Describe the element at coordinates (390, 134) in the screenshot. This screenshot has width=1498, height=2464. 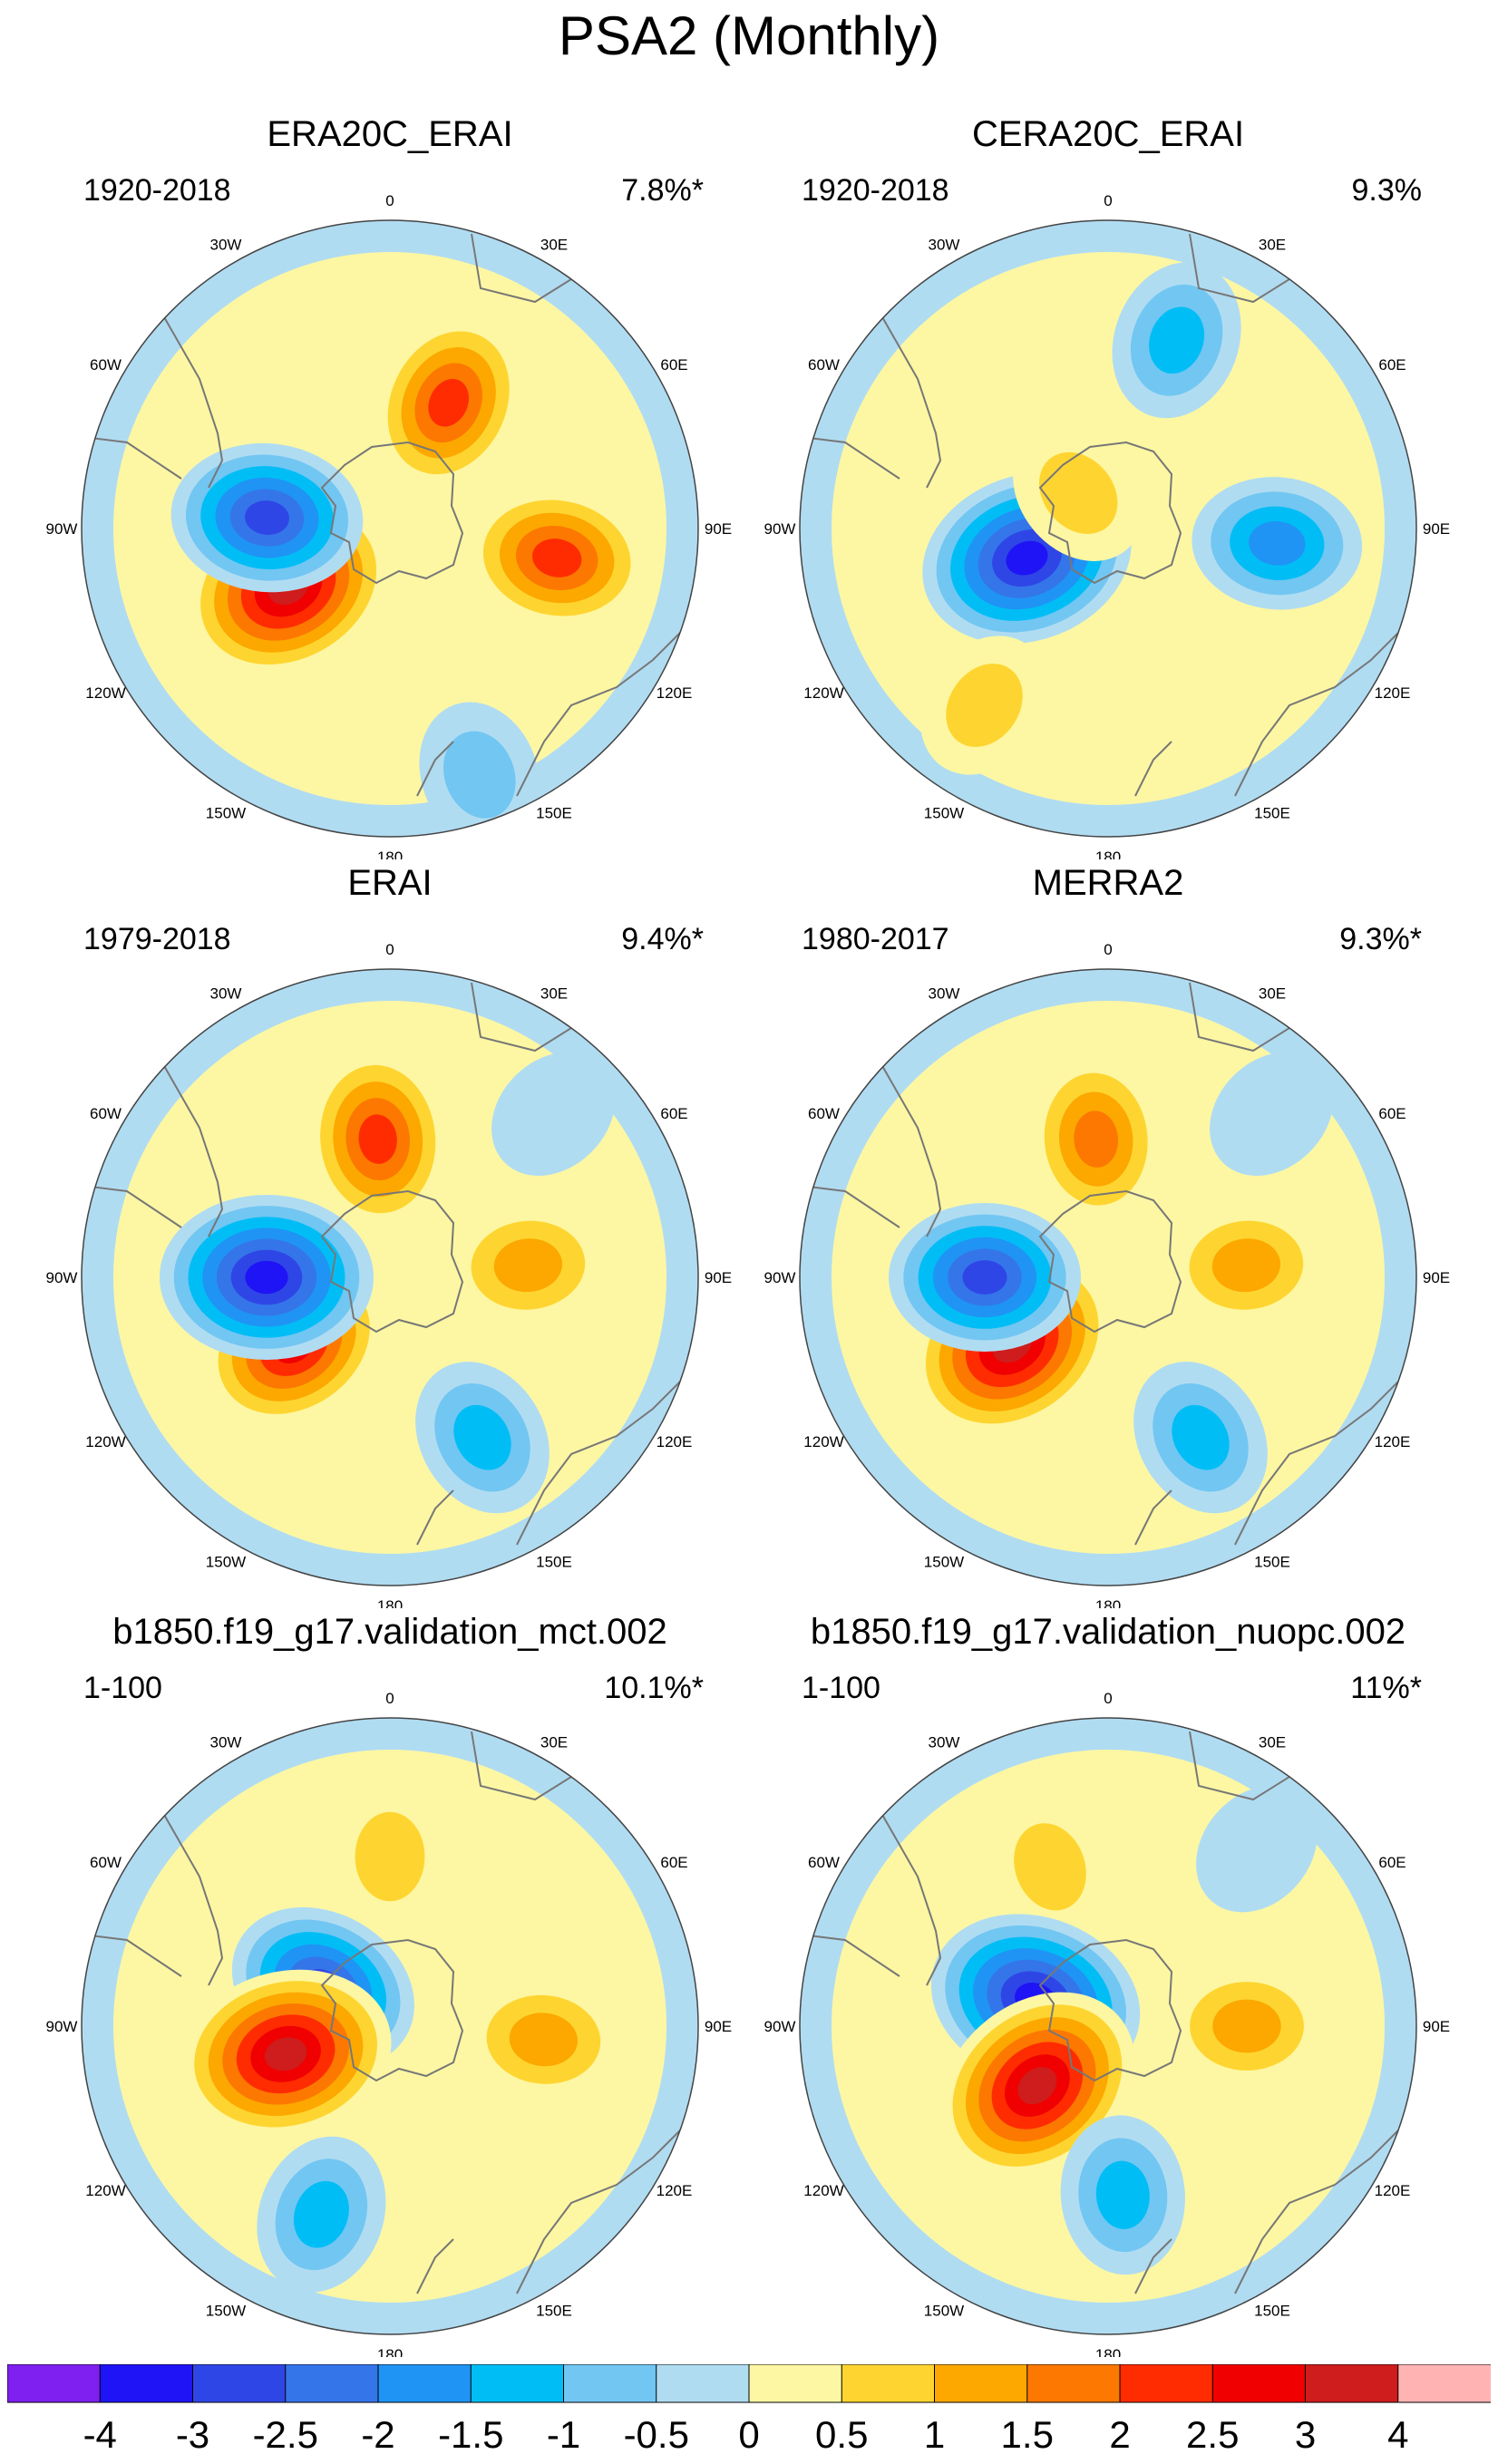
I see `panel-title: ERA20C_ERAI` at that location.